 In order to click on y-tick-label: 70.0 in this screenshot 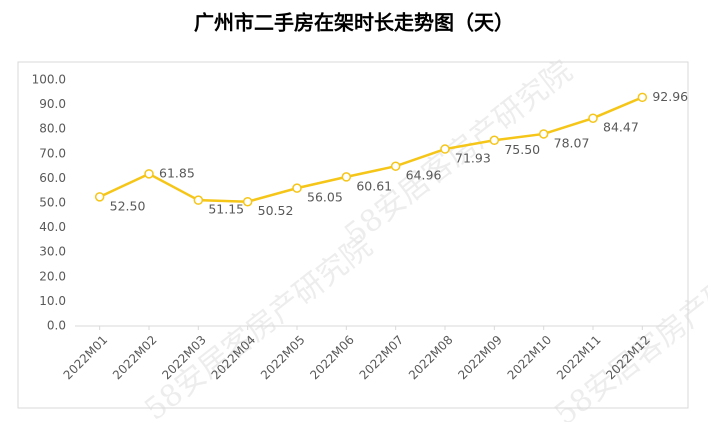, I will do `click(52, 153)`.